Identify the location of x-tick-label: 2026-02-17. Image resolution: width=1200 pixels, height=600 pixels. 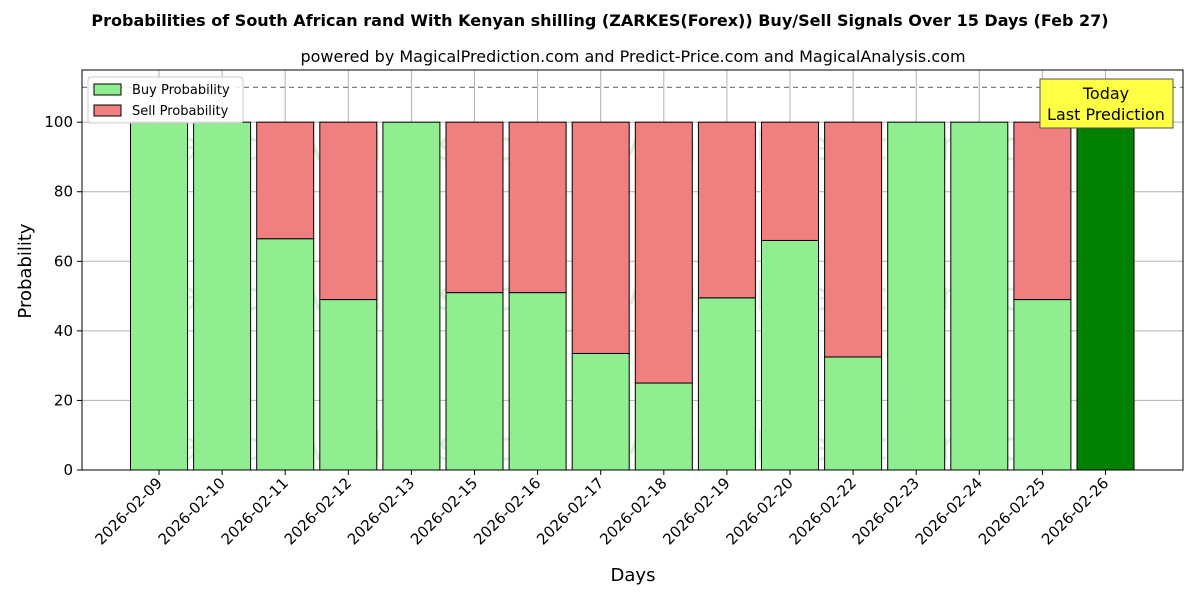
(570, 511).